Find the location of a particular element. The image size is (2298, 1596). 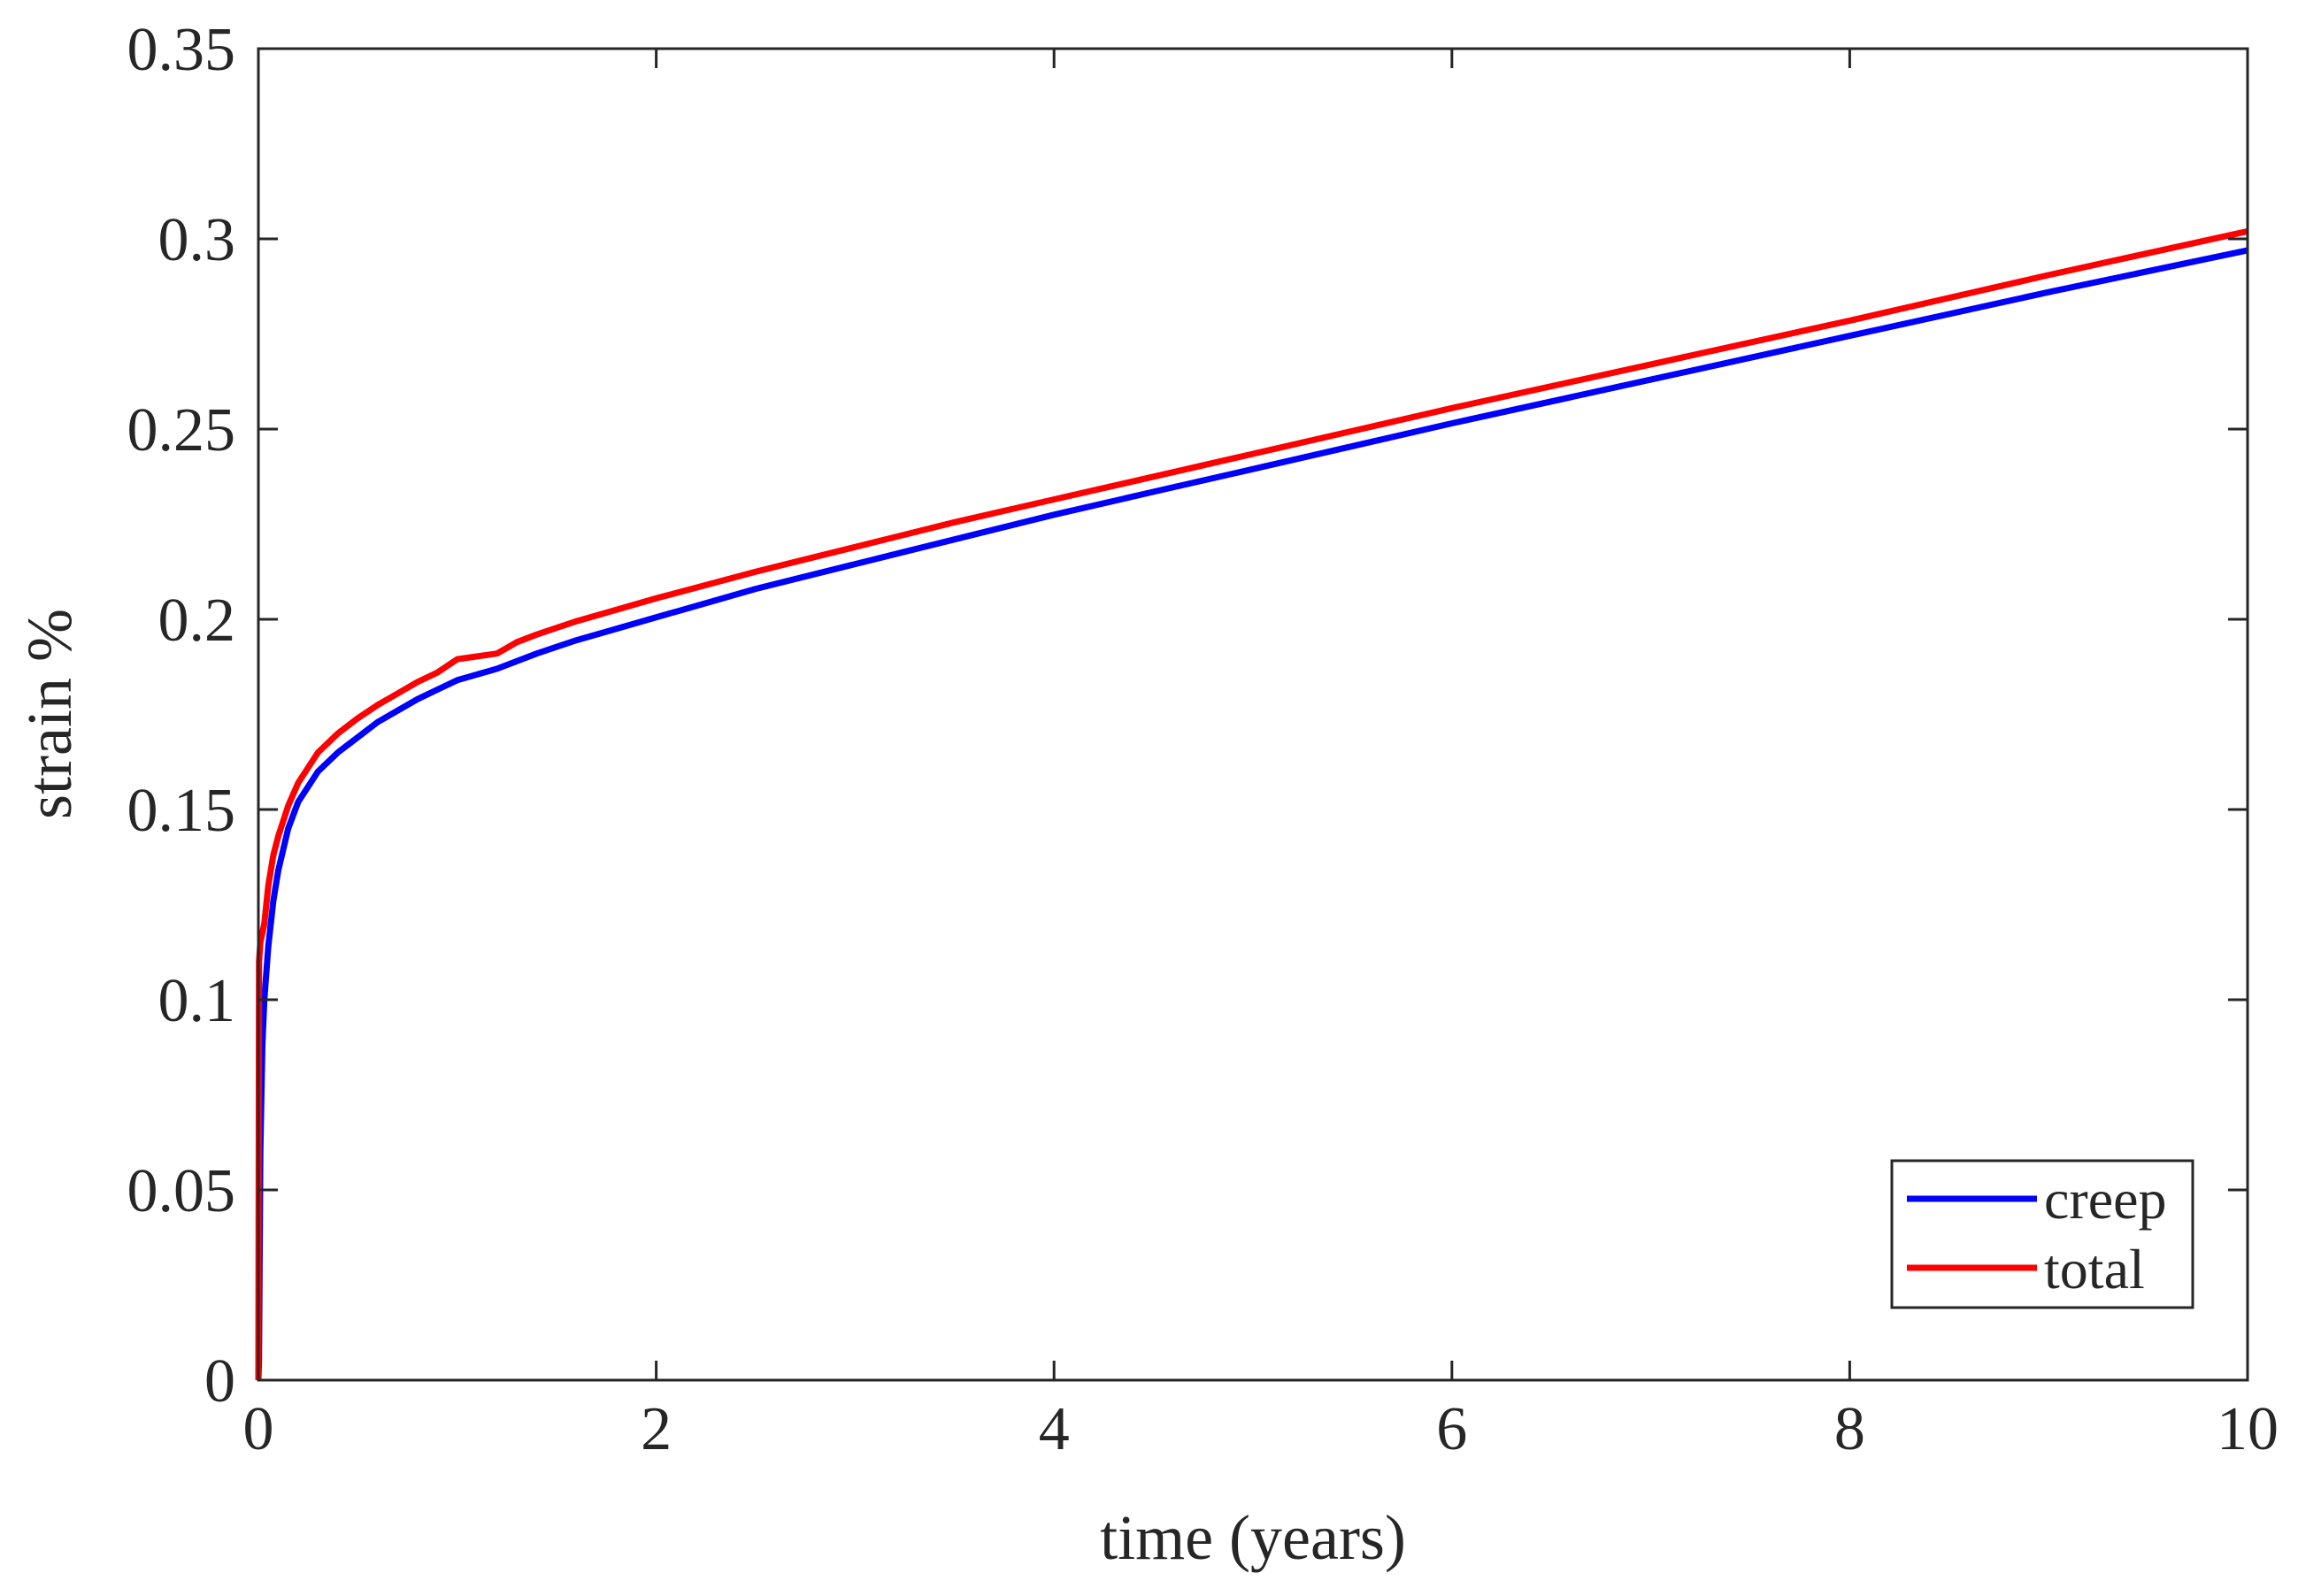

y-tick-label: 0.3 is located at coordinates (197, 240).